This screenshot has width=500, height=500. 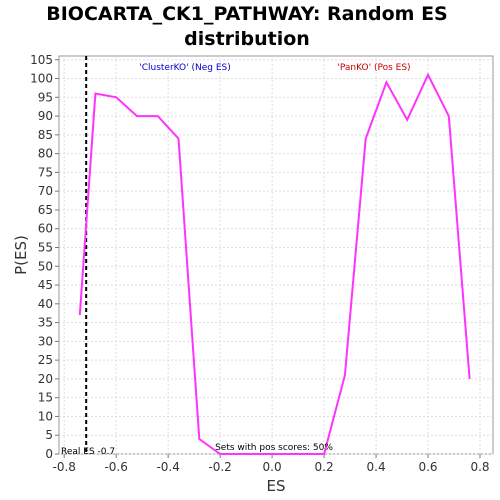 What do you see at coordinates (247, 14) in the screenshot?
I see `chart-title-line1: BIOCARTA_CK1_PATHWAY: Random ES` at bounding box center [247, 14].